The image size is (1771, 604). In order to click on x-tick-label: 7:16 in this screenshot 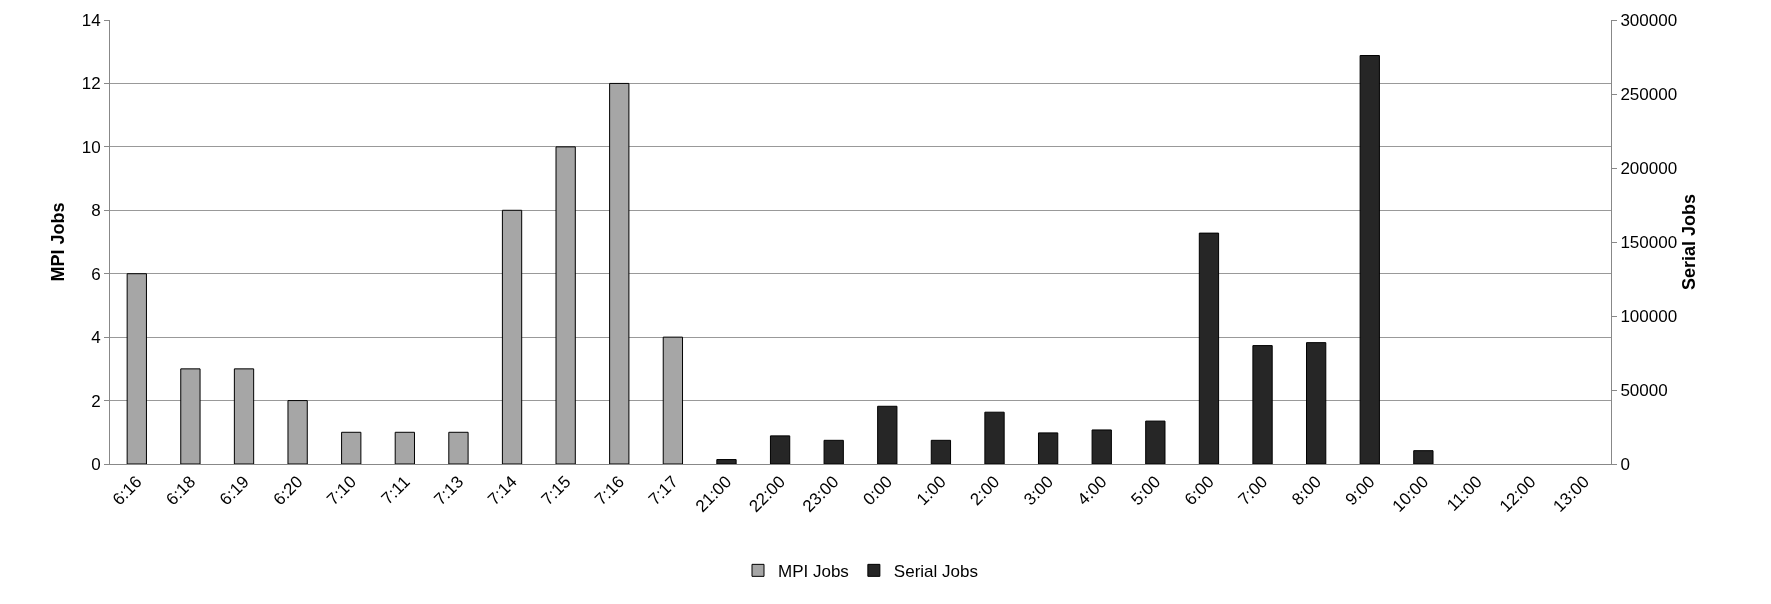, I will do `click(610, 491)`.